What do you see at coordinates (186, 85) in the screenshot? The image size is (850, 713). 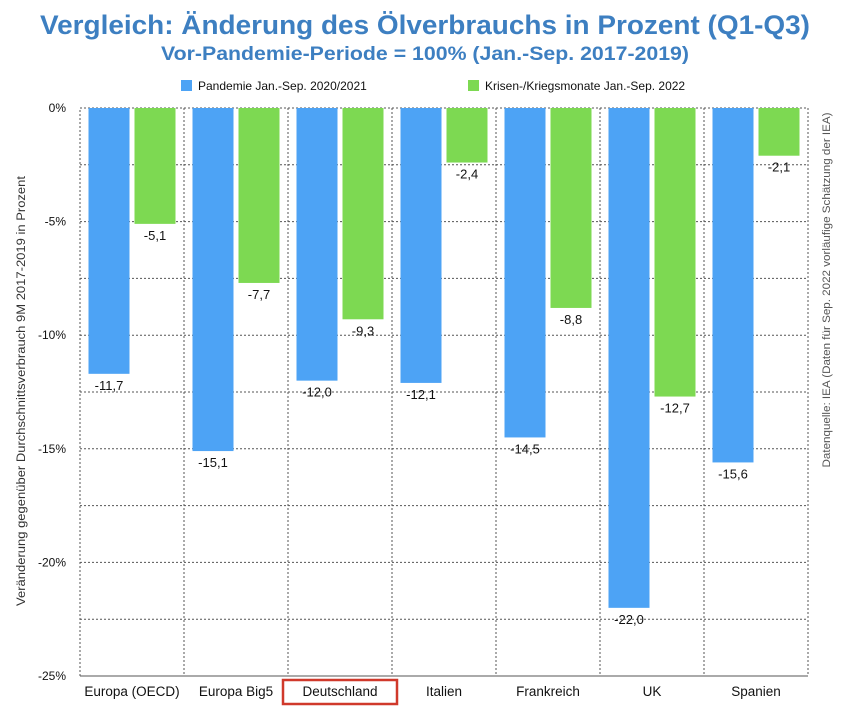 I see `legend-swatch-pandemie` at bounding box center [186, 85].